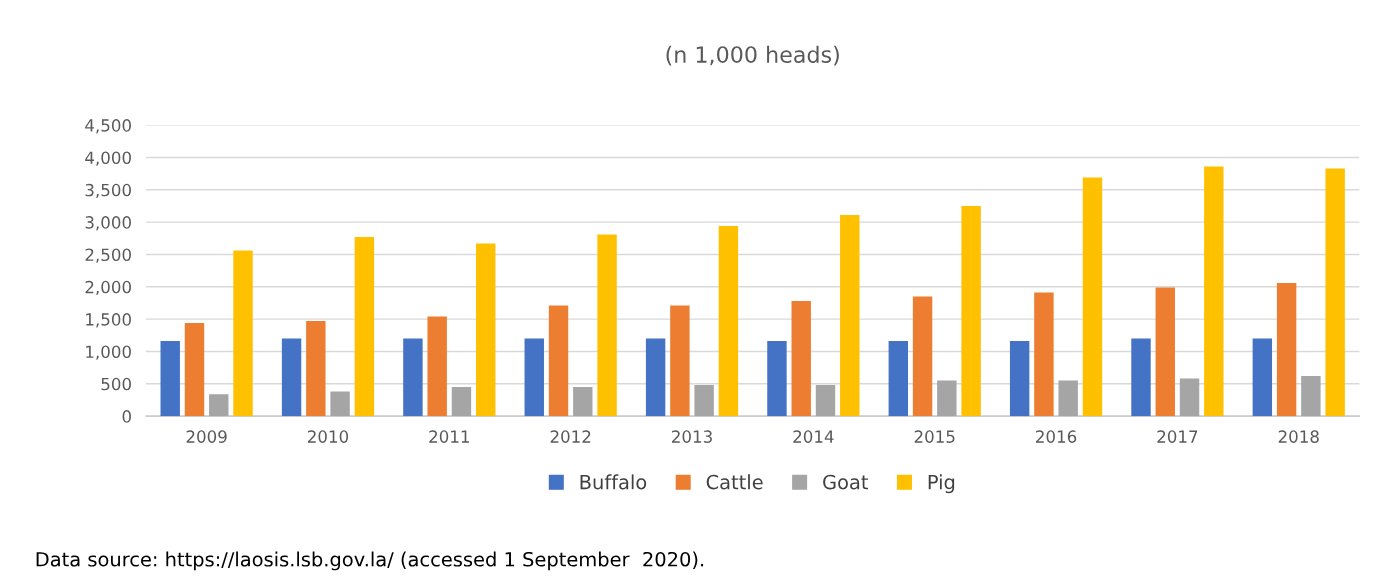 This screenshot has width=1390, height=582. What do you see at coordinates (108, 126) in the screenshot?
I see `y-tick-label: 4,500` at bounding box center [108, 126].